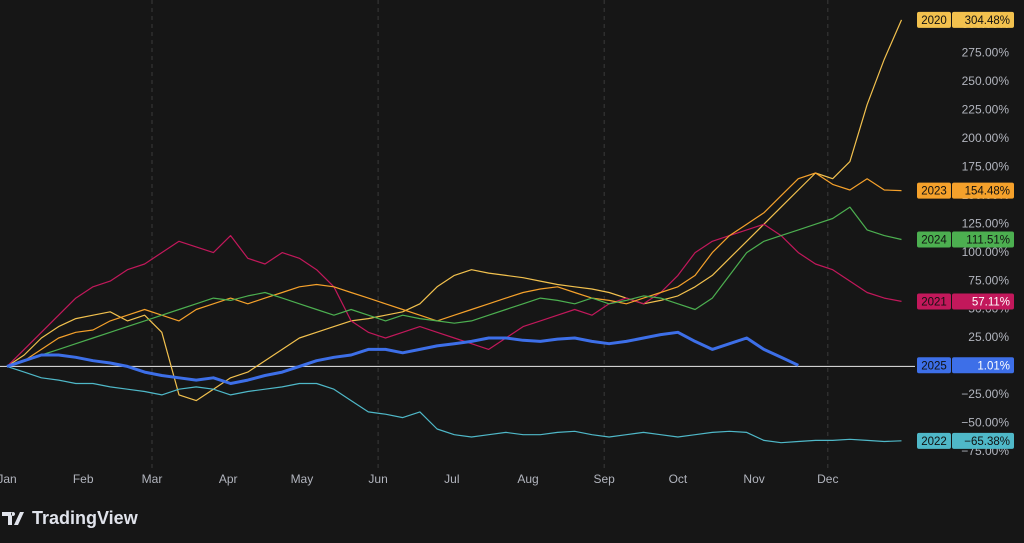  Describe the element at coordinates (986, 81) in the screenshot. I see `y-tick-label: 250.00%` at that location.